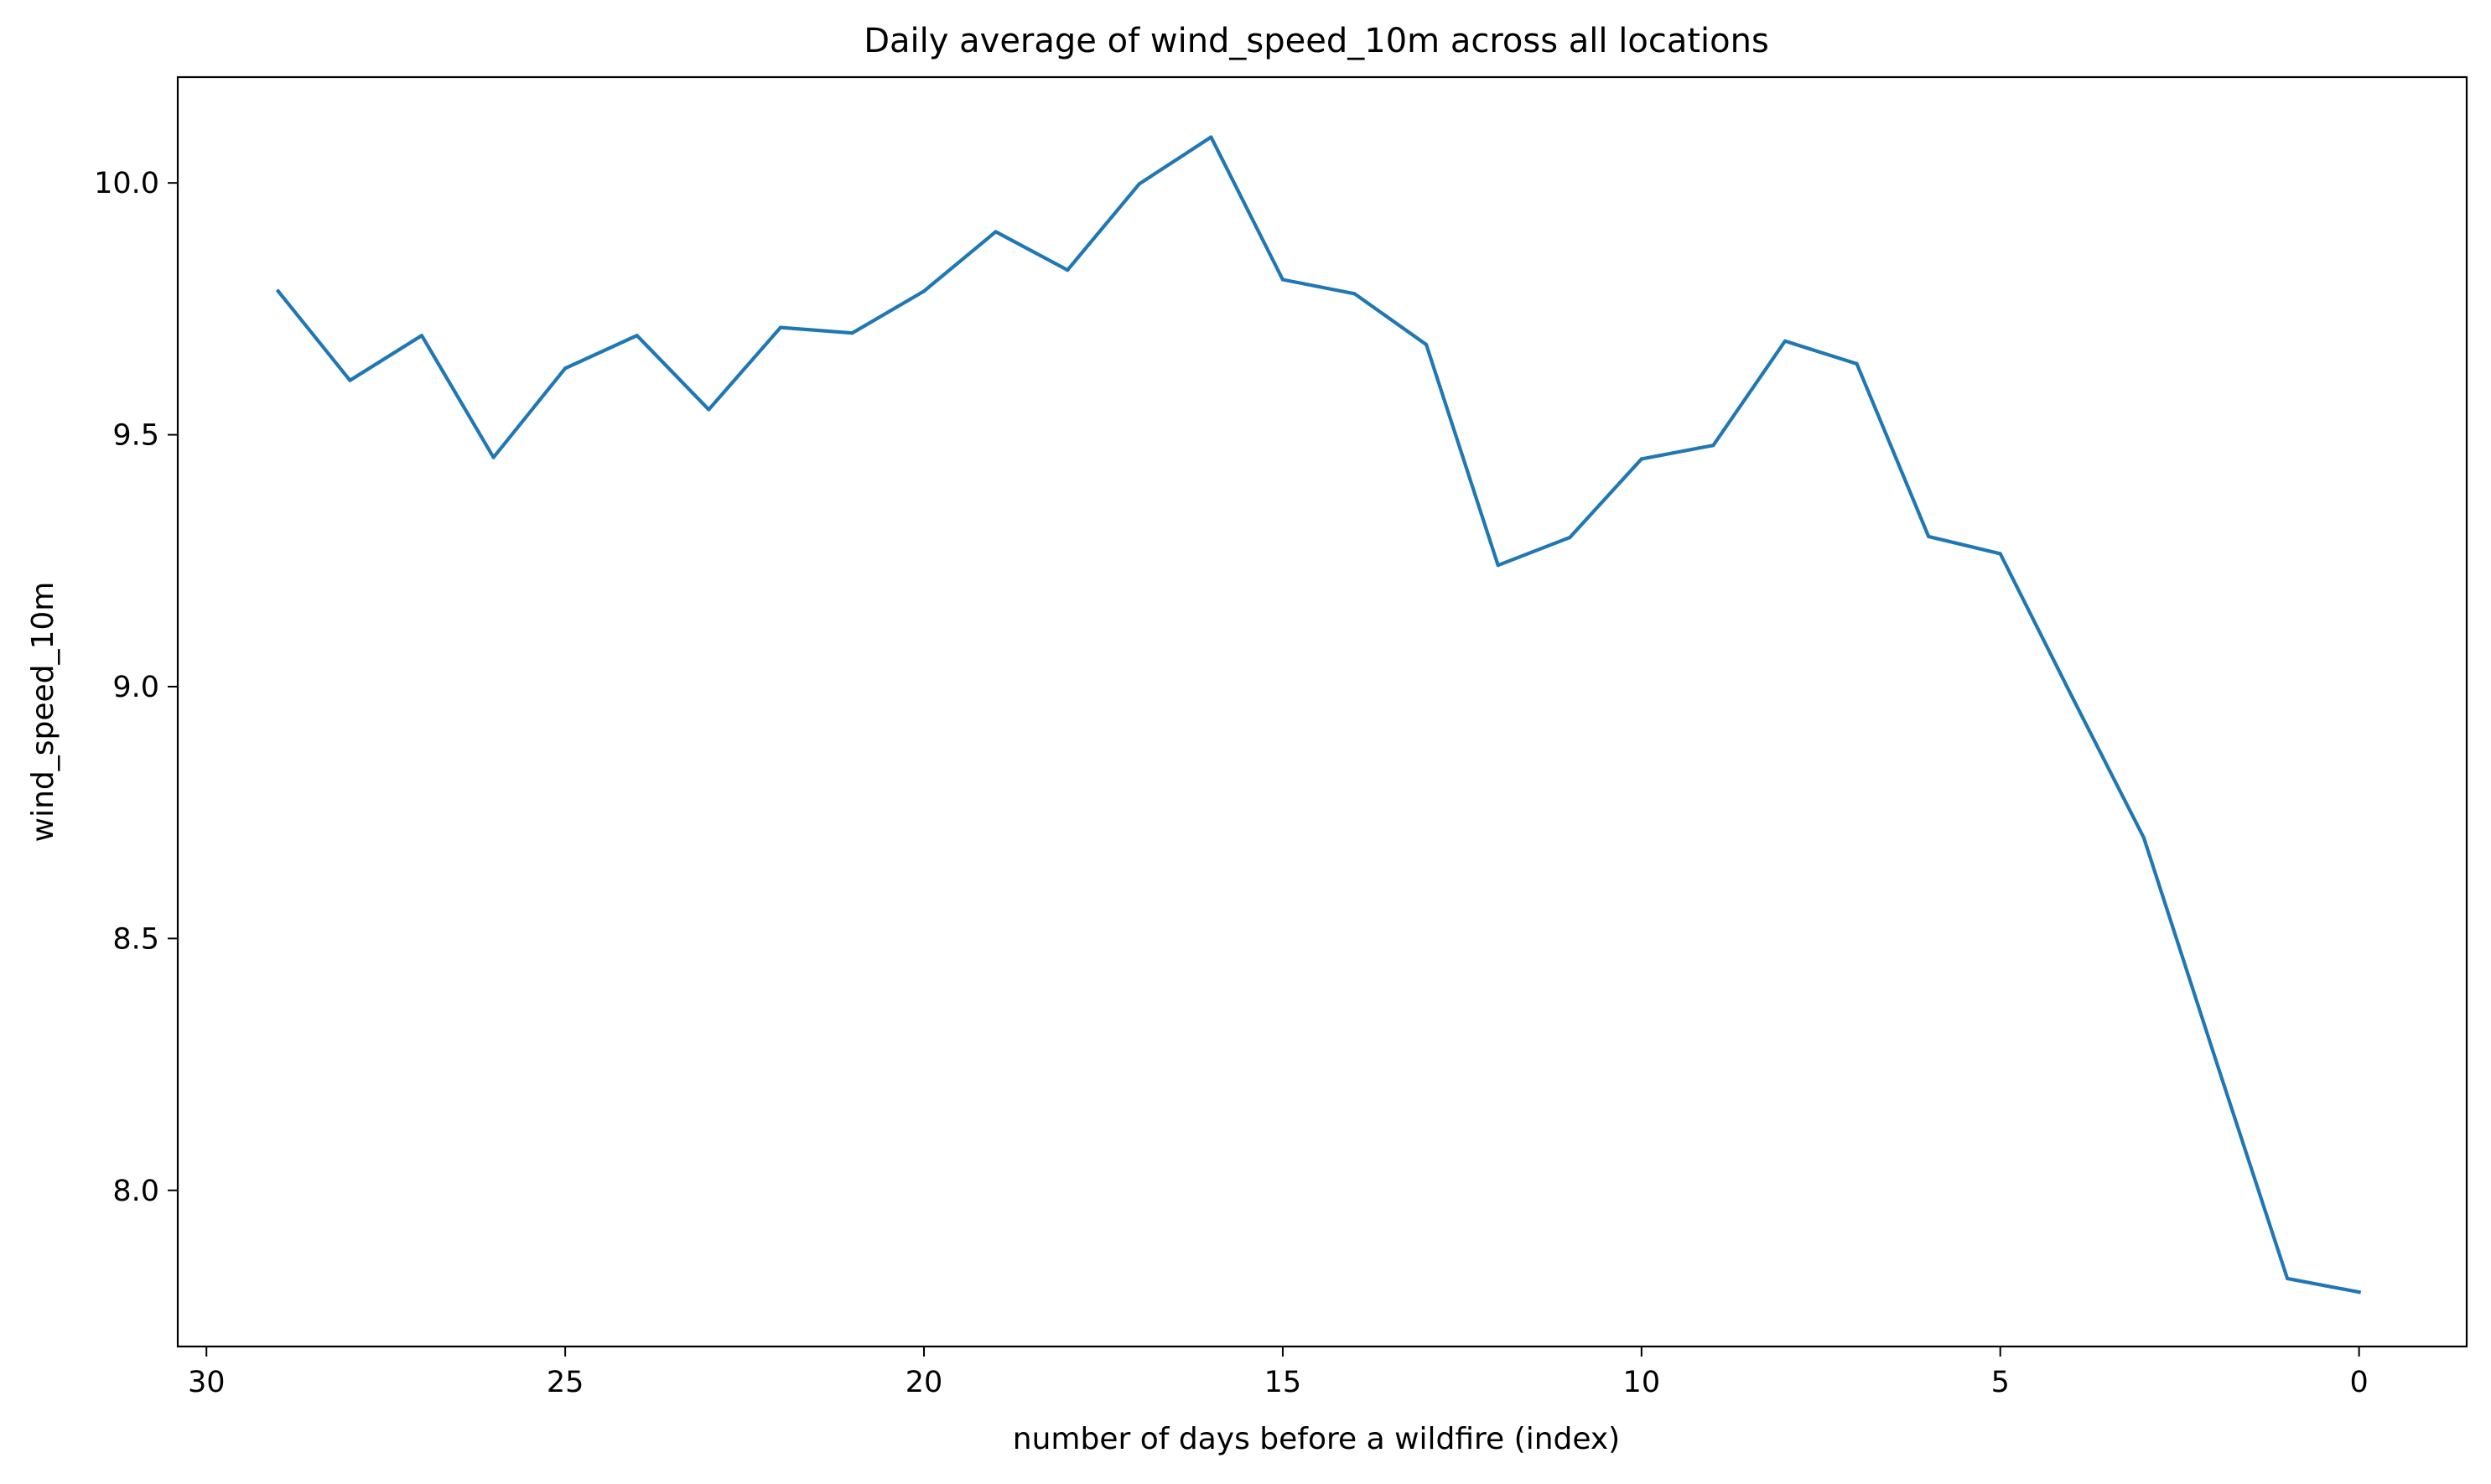 The image size is (2491, 1484). What do you see at coordinates (1283, 1382) in the screenshot?
I see `x-tick-label: 15` at bounding box center [1283, 1382].